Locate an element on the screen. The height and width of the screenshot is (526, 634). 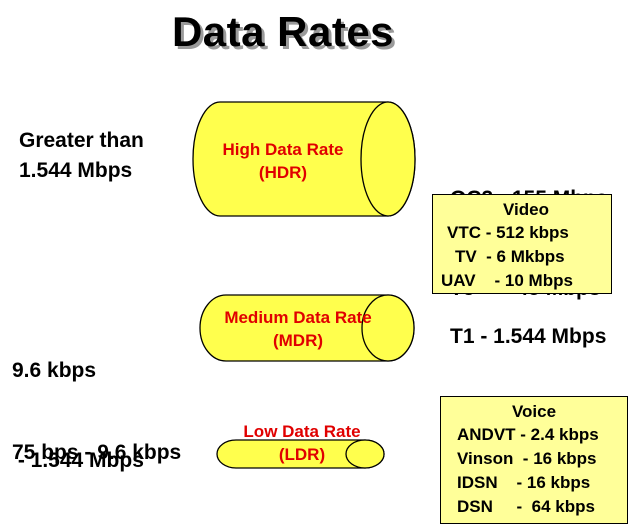
ldr-abbr: (LDR) is located at coordinates (302, 454).